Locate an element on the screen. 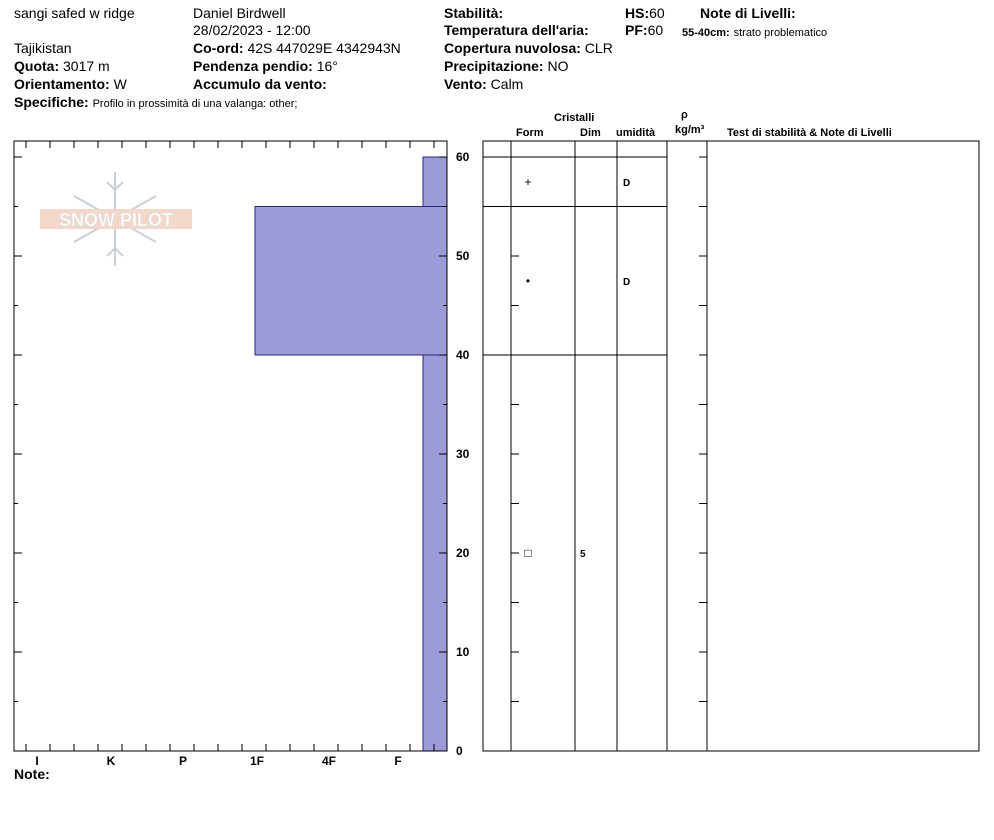  hs-label: HS: is located at coordinates (637, 13).